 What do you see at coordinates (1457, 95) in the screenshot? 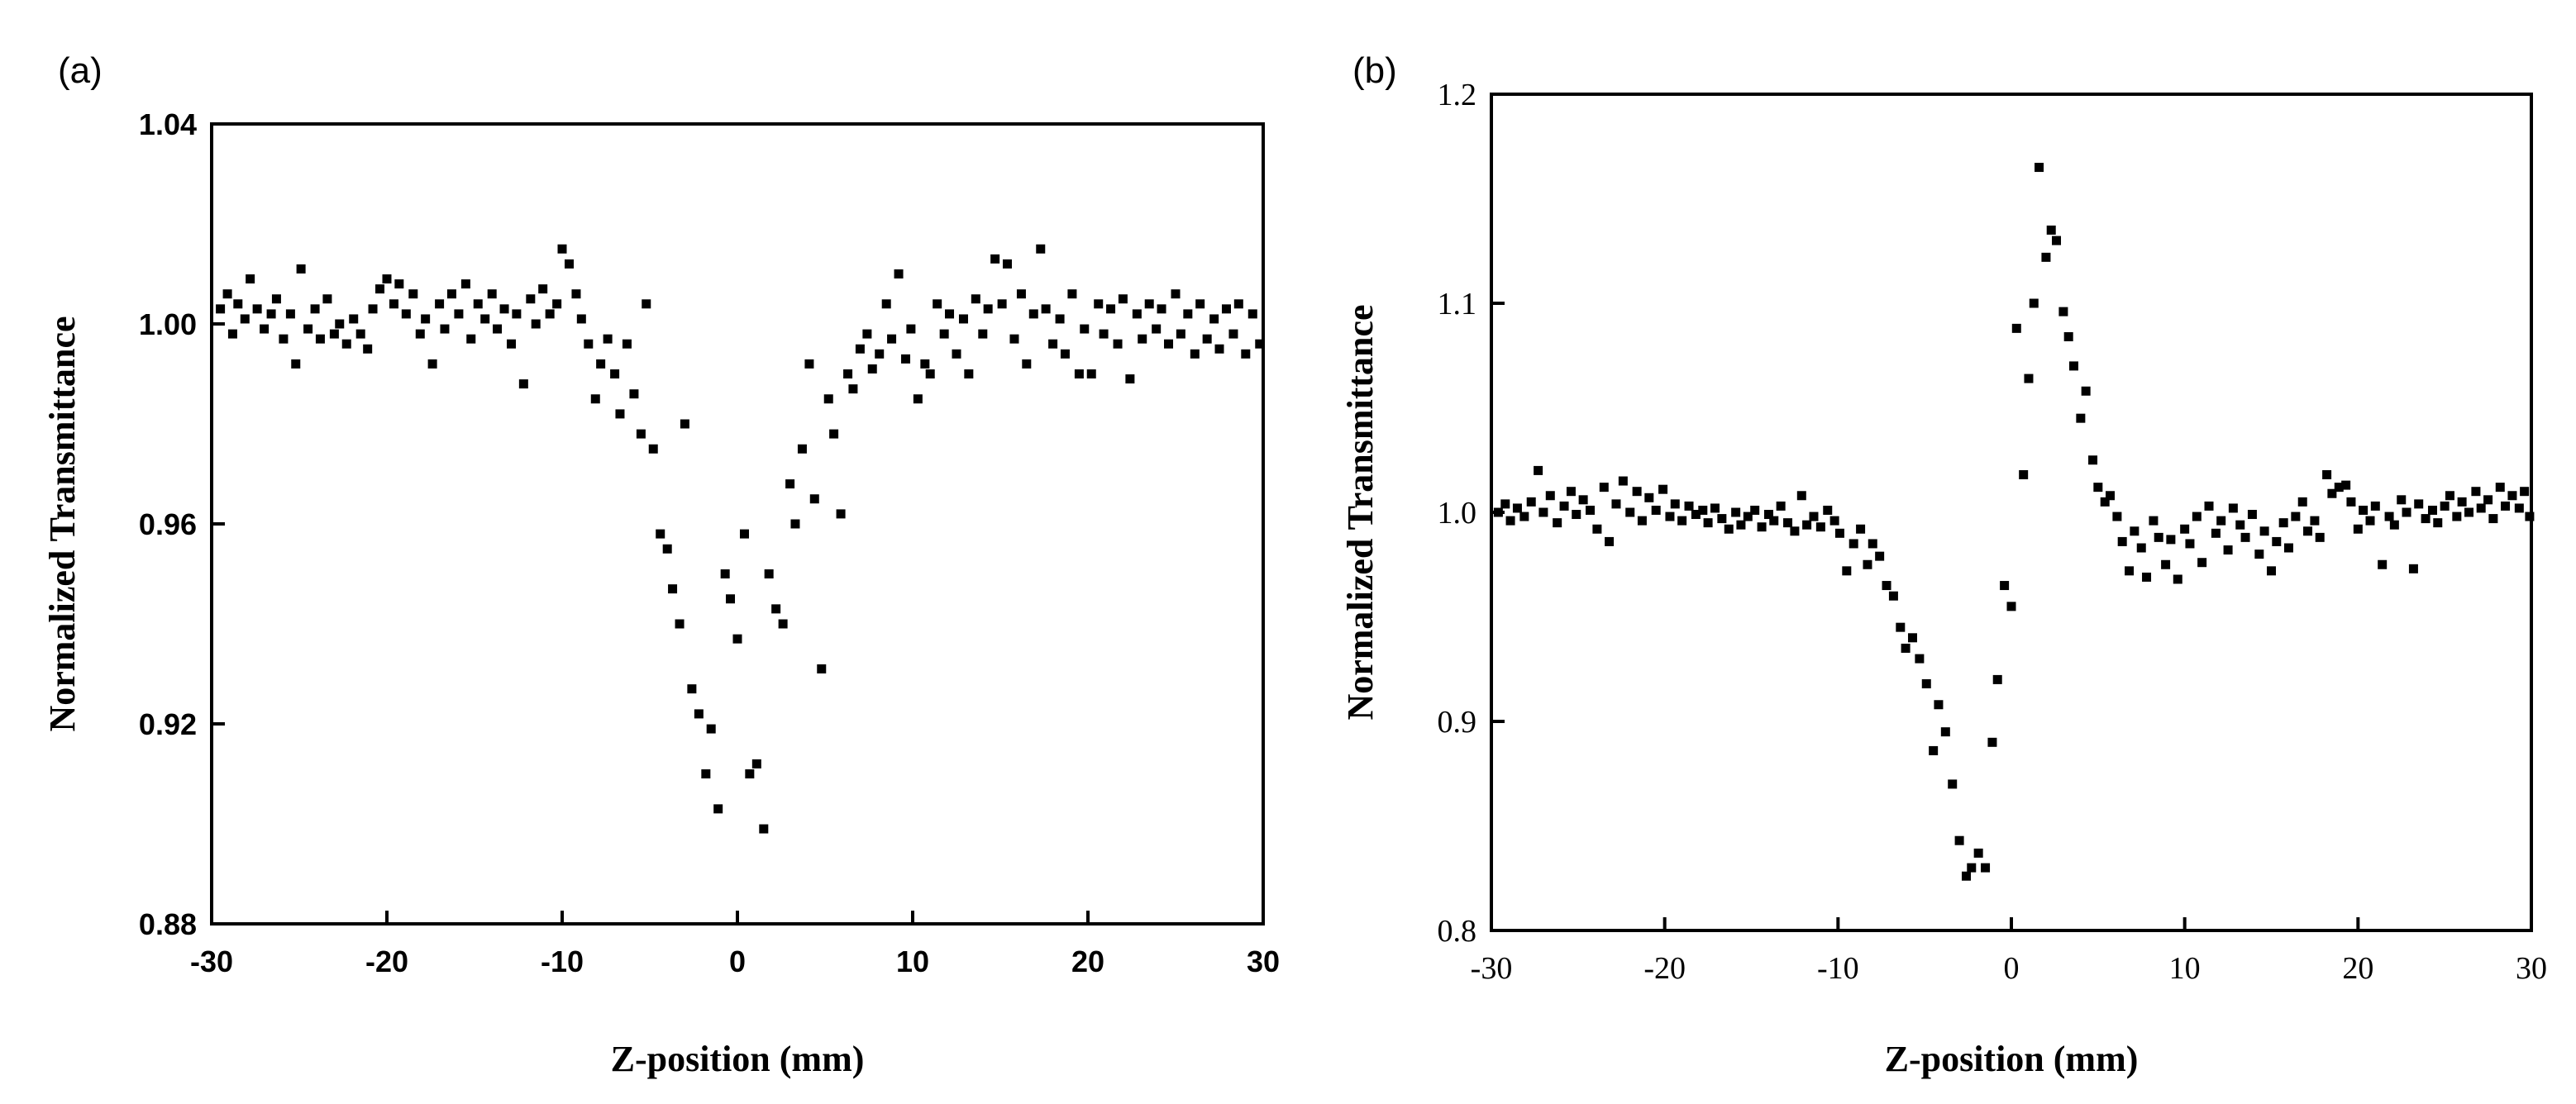
I see `y-tick-label: 1.2` at bounding box center [1457, 95].